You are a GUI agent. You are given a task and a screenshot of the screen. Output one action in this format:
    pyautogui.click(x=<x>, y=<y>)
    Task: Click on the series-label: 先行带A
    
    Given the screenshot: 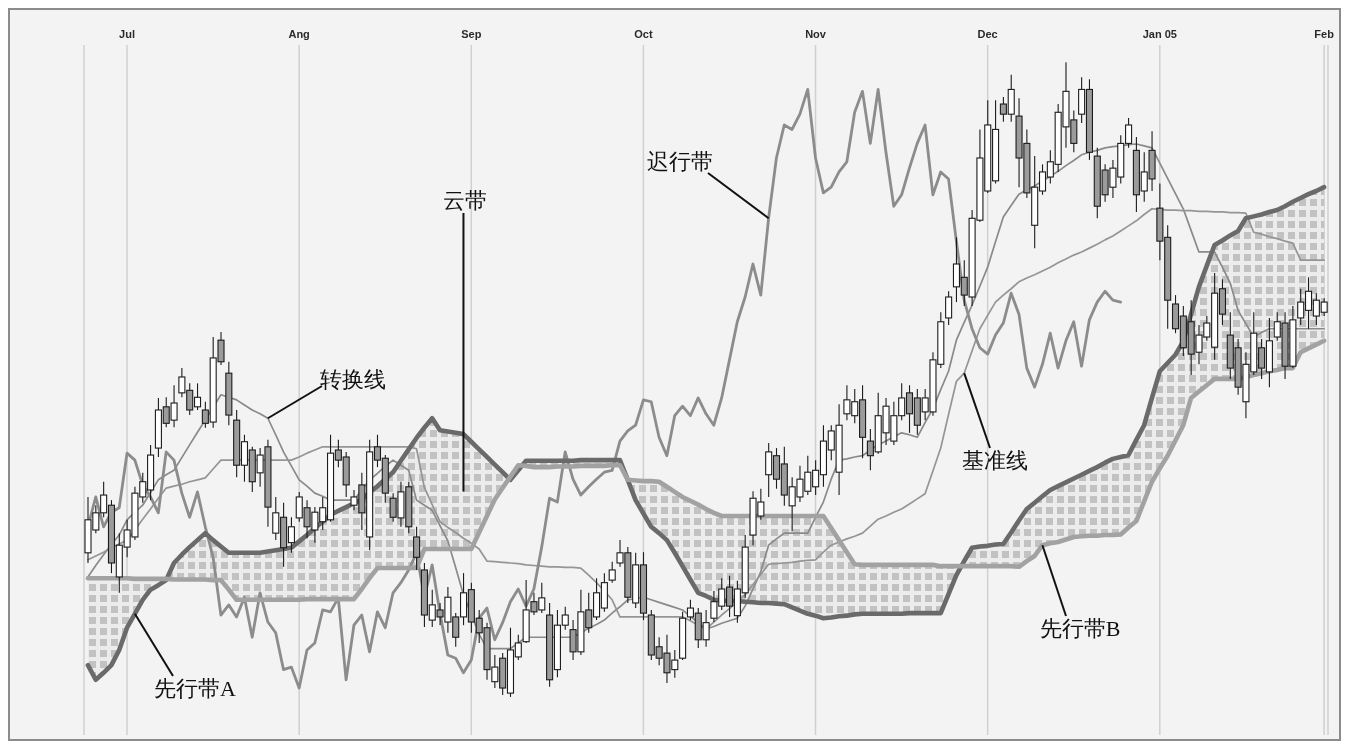 What is the action you would take?
    pyautogui.click(x=195, y=688)
    